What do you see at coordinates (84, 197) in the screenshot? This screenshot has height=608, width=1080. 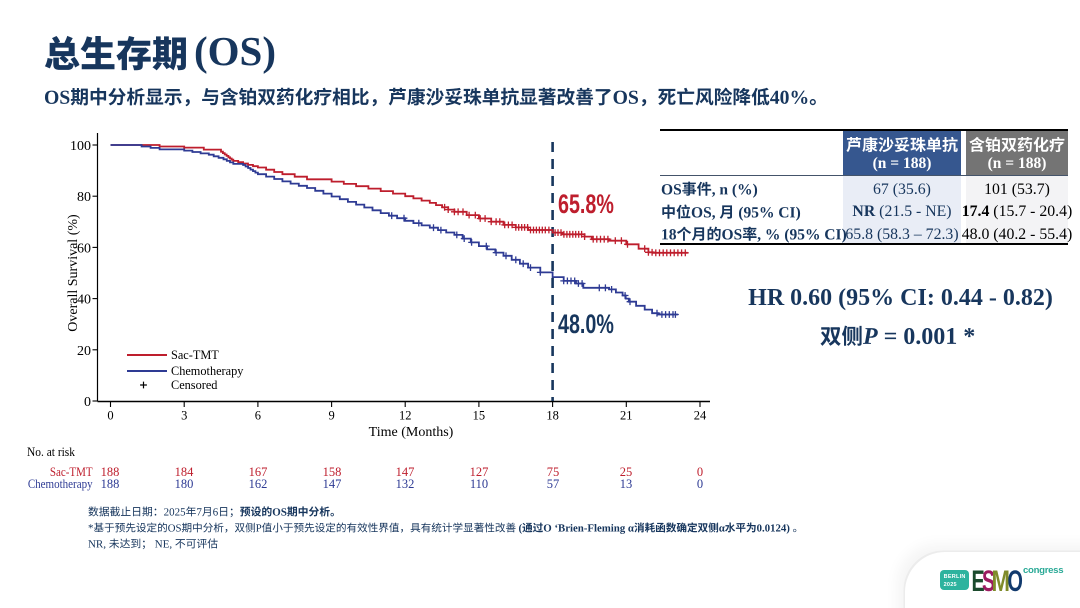 I see `svg-text: 80` at bounding box center [84, 197].